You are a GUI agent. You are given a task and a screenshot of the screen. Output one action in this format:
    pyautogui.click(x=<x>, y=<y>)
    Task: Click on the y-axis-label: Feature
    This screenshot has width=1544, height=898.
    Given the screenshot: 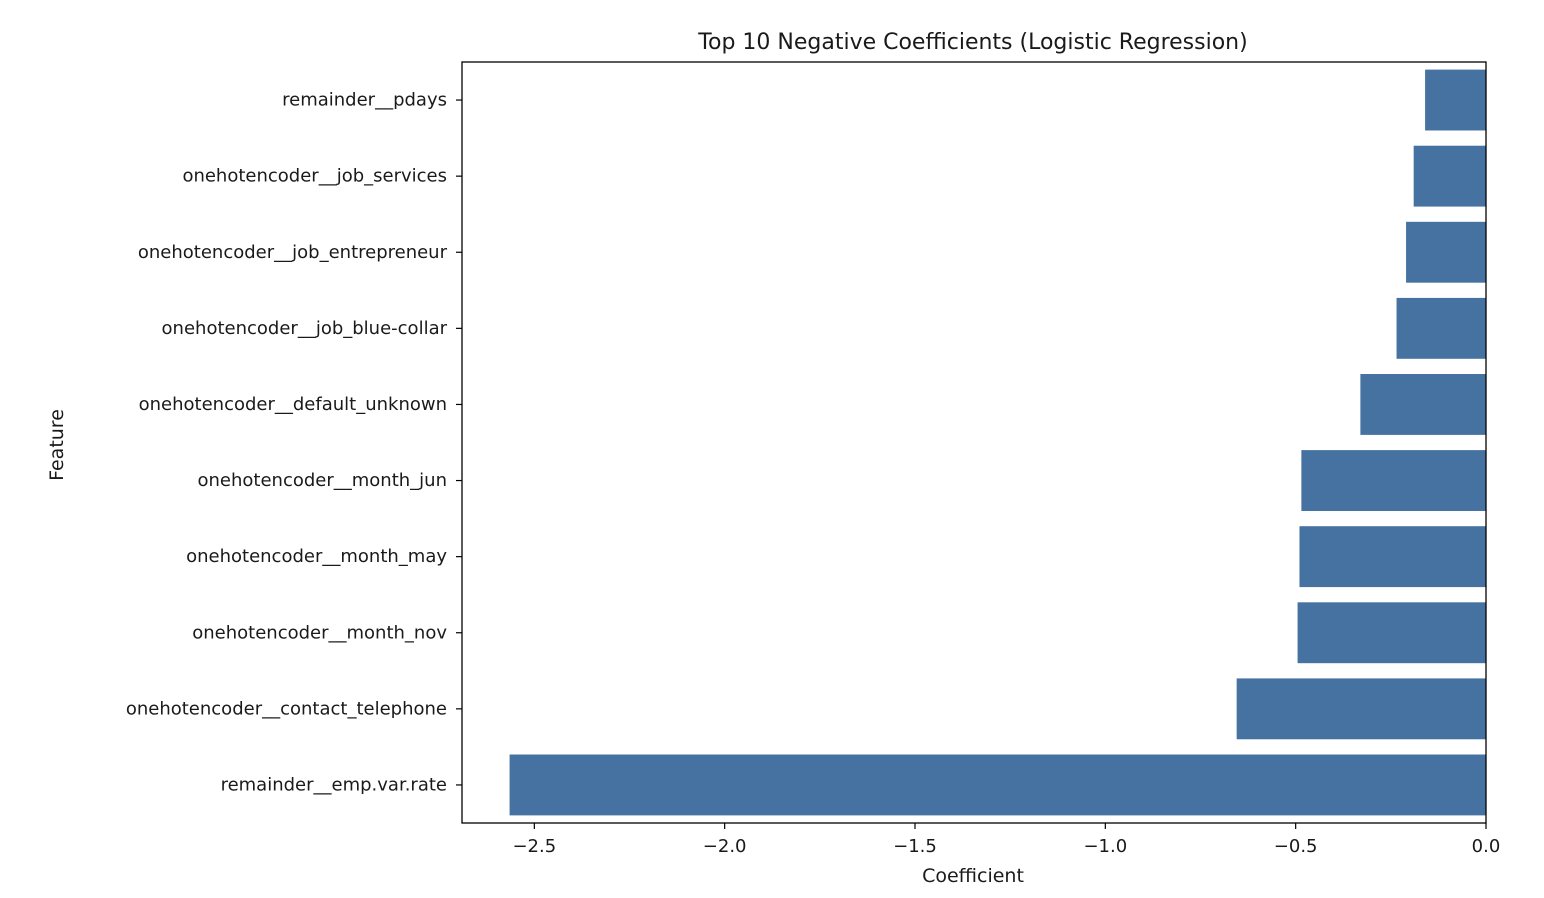 What is the action you would take?
    pyautogui.click(x=57, y=445)
    